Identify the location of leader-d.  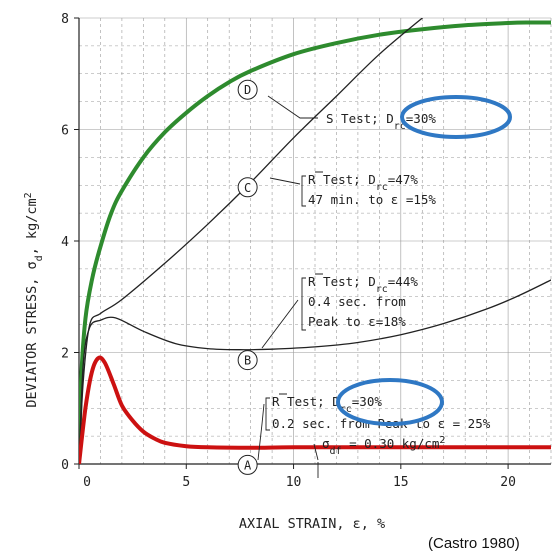
(292, 107).